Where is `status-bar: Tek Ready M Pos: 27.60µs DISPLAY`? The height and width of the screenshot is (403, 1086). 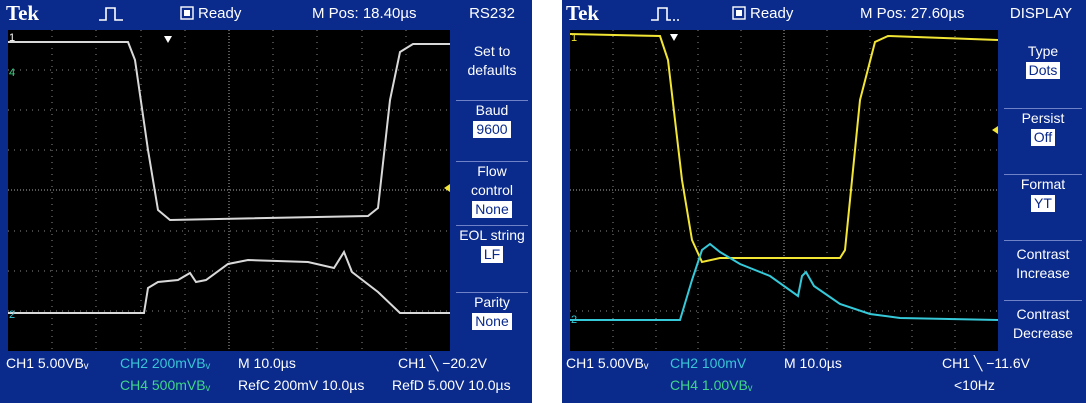 status-bar: Tek Ready M Pos: 27.60µs DISPLAY is located at coordinates (824, 15).